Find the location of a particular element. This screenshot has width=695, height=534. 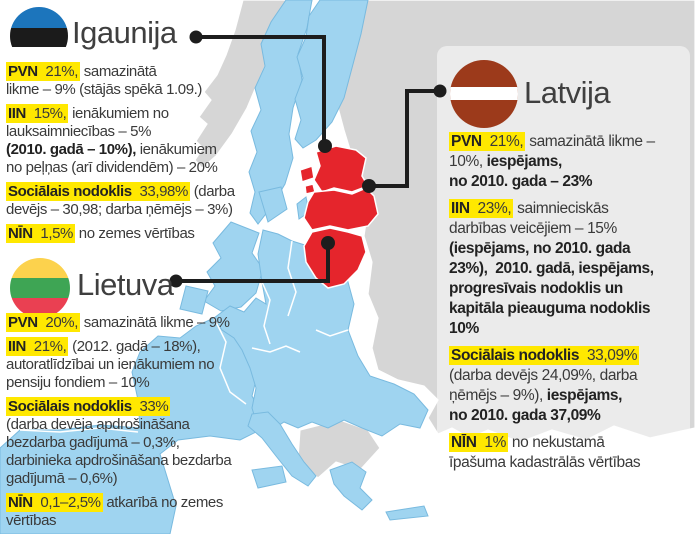

tax-text: iespējams, no 2010. gada – 23% is located at coordinates (521, 171).